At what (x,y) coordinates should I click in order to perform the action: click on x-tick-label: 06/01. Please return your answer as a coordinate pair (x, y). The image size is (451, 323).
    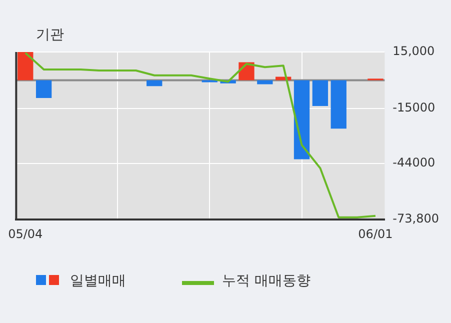
    Looking at the image, I should click on (375, 233).